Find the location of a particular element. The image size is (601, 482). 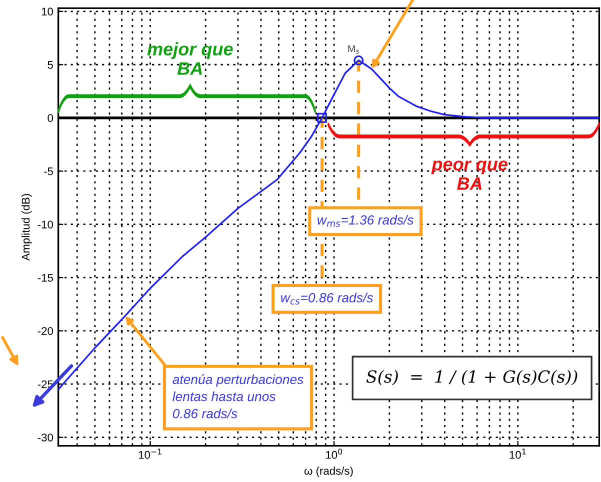

annotation: S(s) = 1 / (1 + G(s)C(s)) is located at coordinates (472, 378).